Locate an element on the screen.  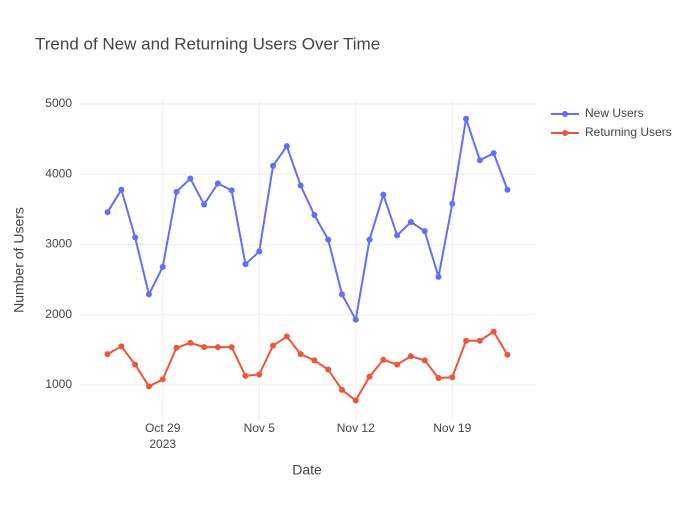
y-axis-title: Number of Users is located at coordinates (19, 260).